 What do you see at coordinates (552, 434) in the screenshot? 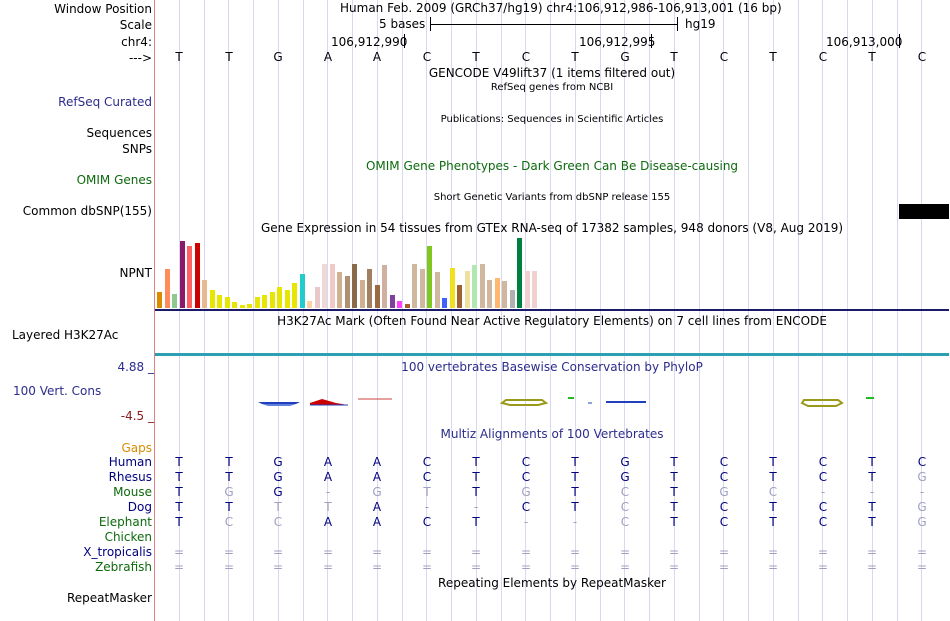
I see `multiz-track-title: Multiz Alignments of 100 Vertebrates` at bounding box center [552, 434].